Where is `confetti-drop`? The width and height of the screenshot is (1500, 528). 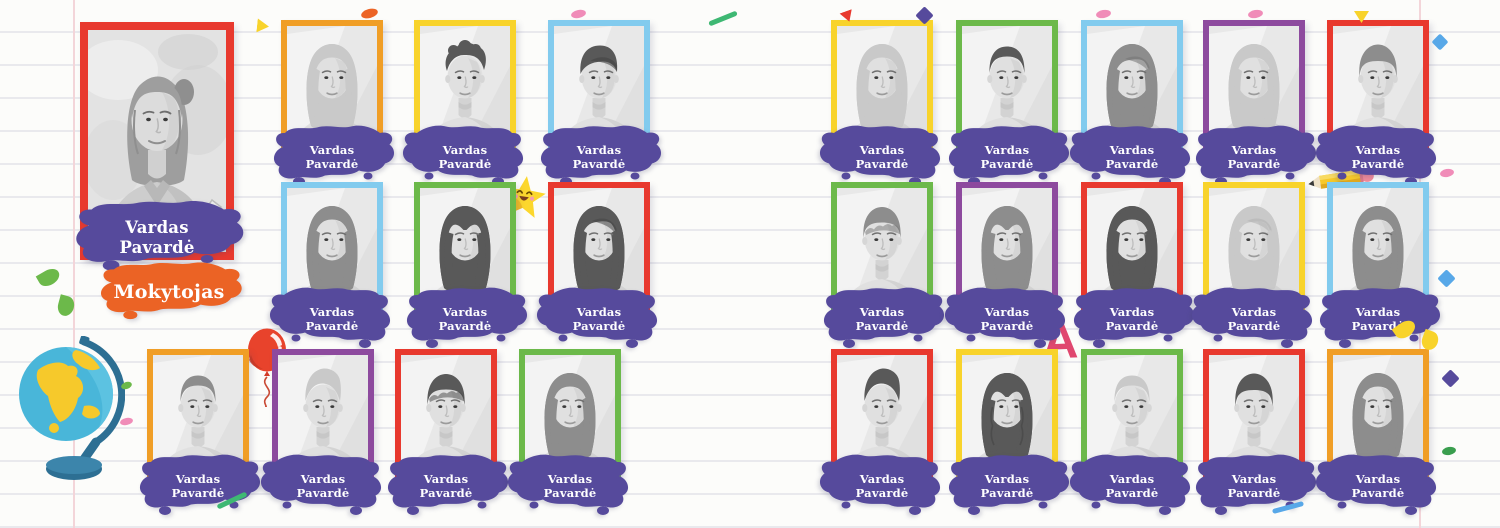
confetti-drop is located at coordinates (49, 277).